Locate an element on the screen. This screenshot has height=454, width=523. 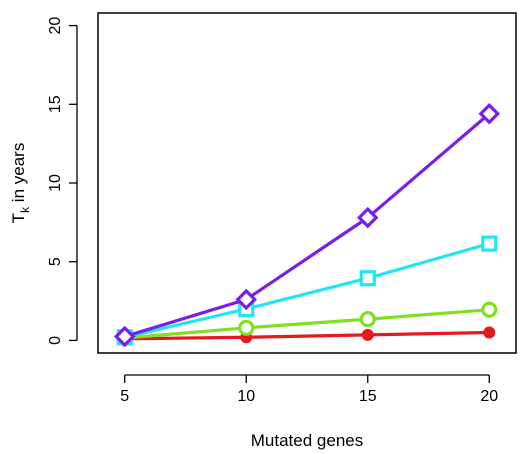
y-axis-label-subscript: k is located at coordinates (25, 209).